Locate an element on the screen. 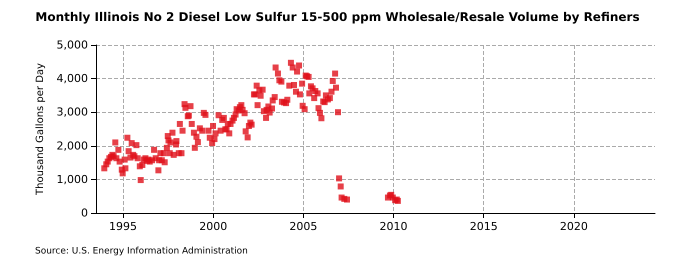  x-tick-label: 2005 is located at coordinates (303, 226).